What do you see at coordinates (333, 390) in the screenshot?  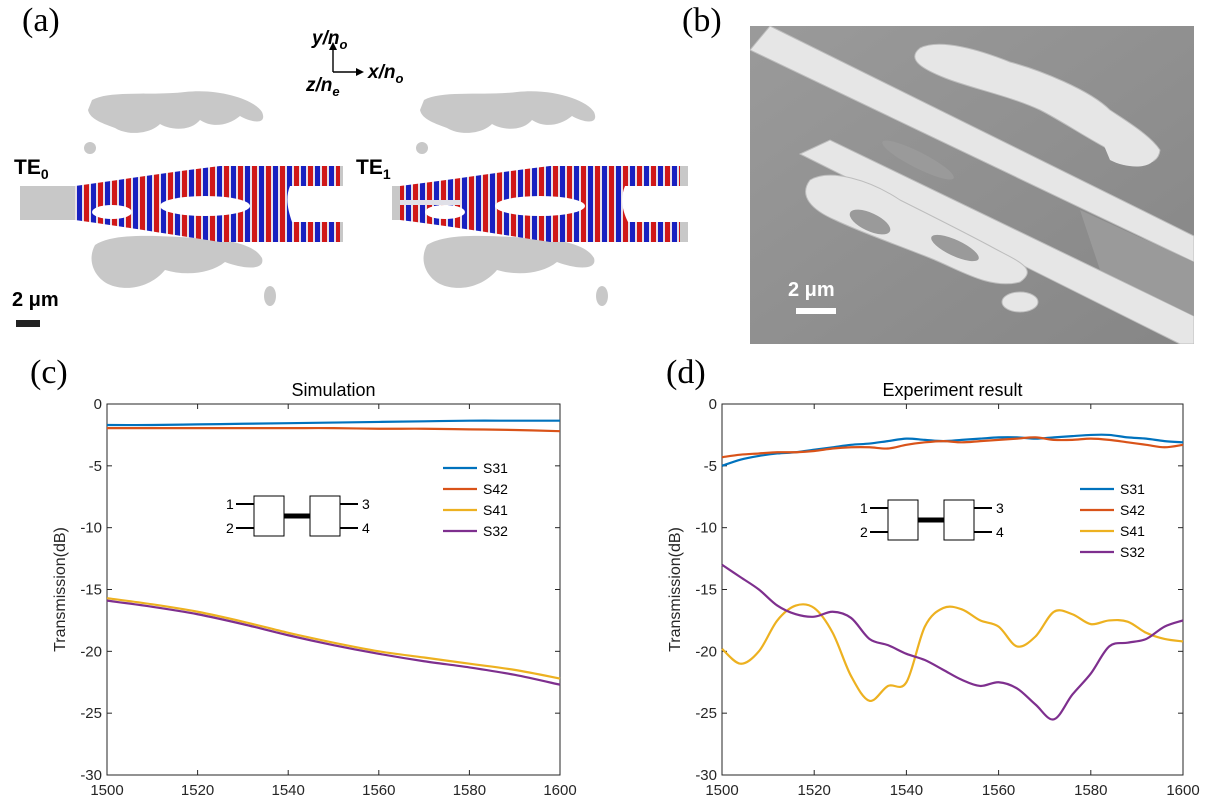 I see `chart-title: Simulation` at bounding box center [333, 390].